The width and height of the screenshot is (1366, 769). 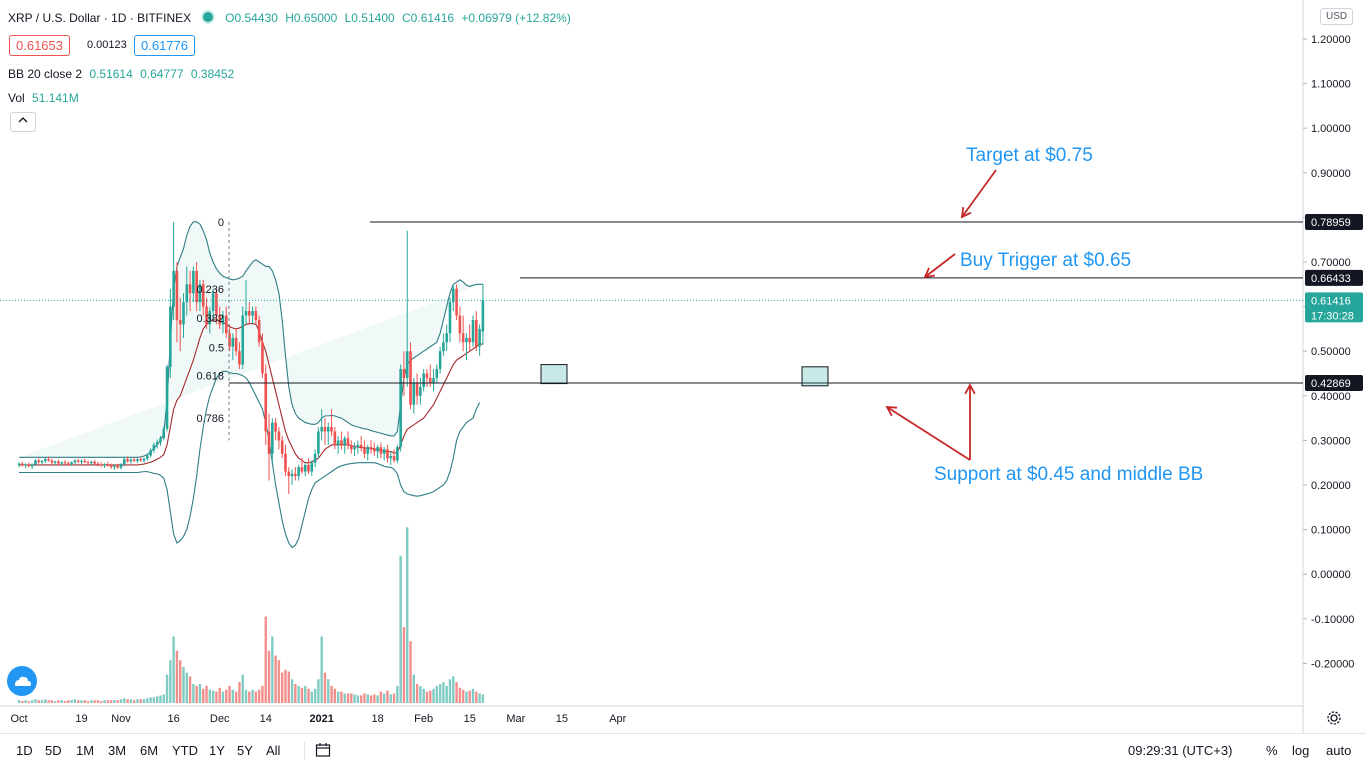 What do you see at coordinates (39, 45) in the screenshot?
I see `sell-price-button: 0.61653` at bounding box center [39, 45].